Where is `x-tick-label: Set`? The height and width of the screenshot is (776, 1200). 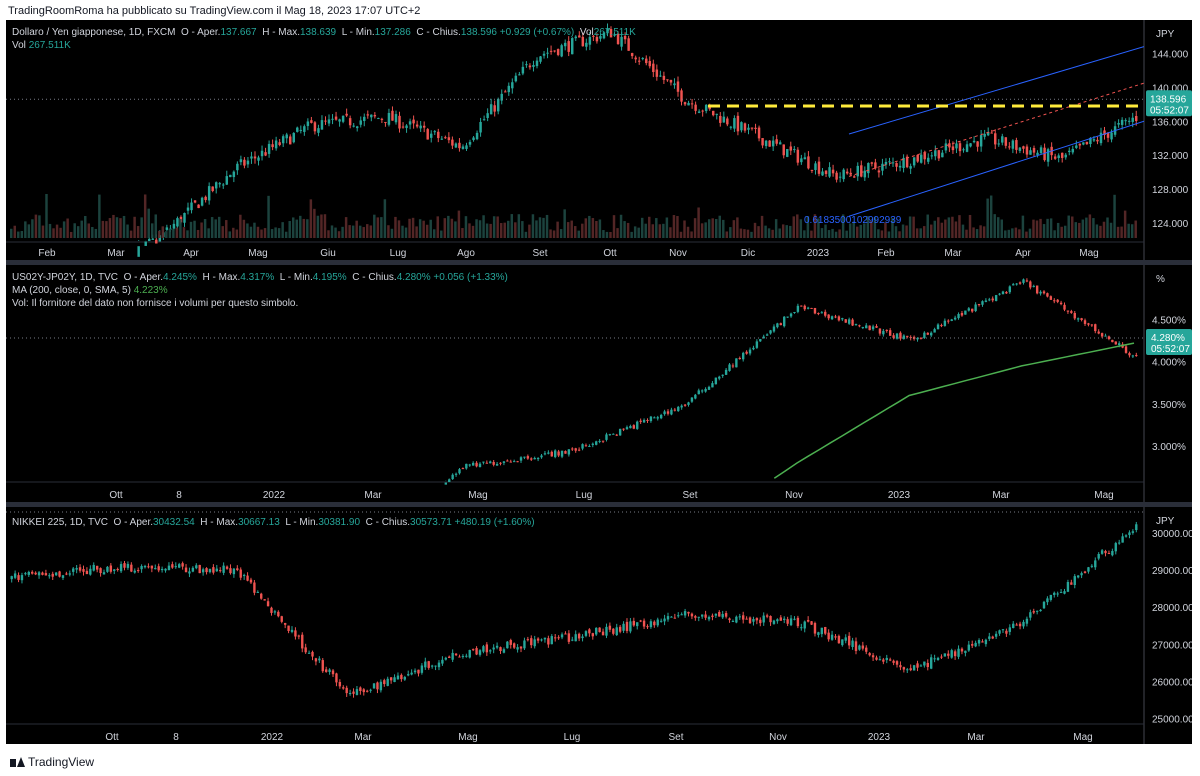
x-tick-label: Set is located at coordinates (675, 737).